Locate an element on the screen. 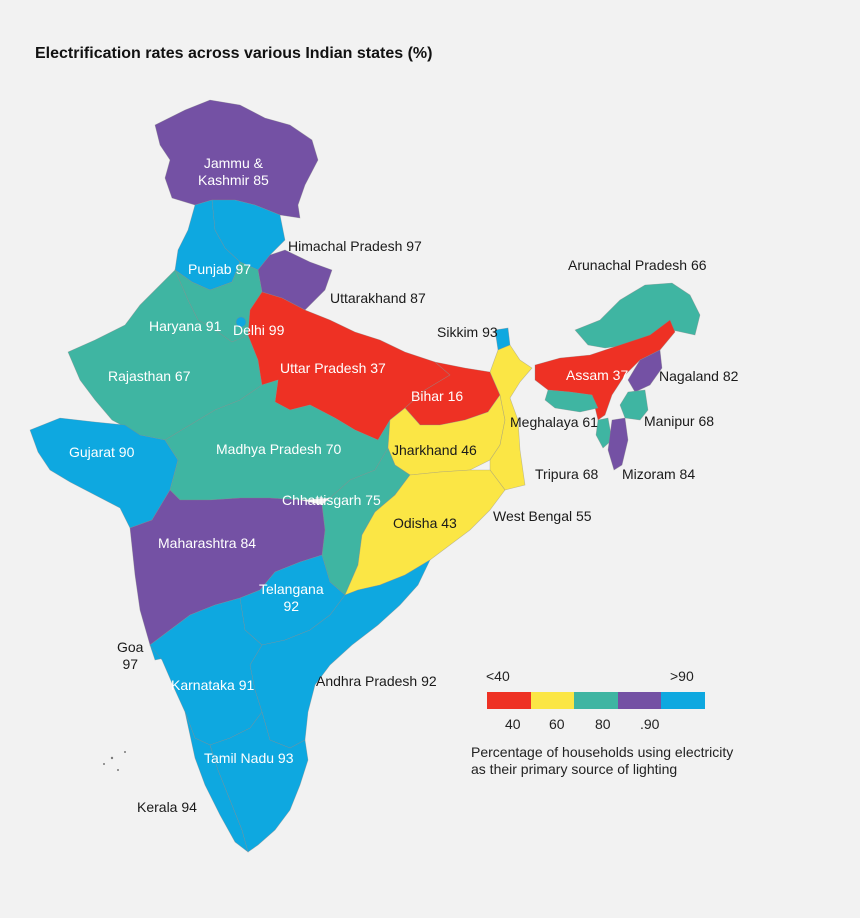 Image resolution: width=860 pixels, height=918 pixels. state-manipur is located at coordinates (634, 405).